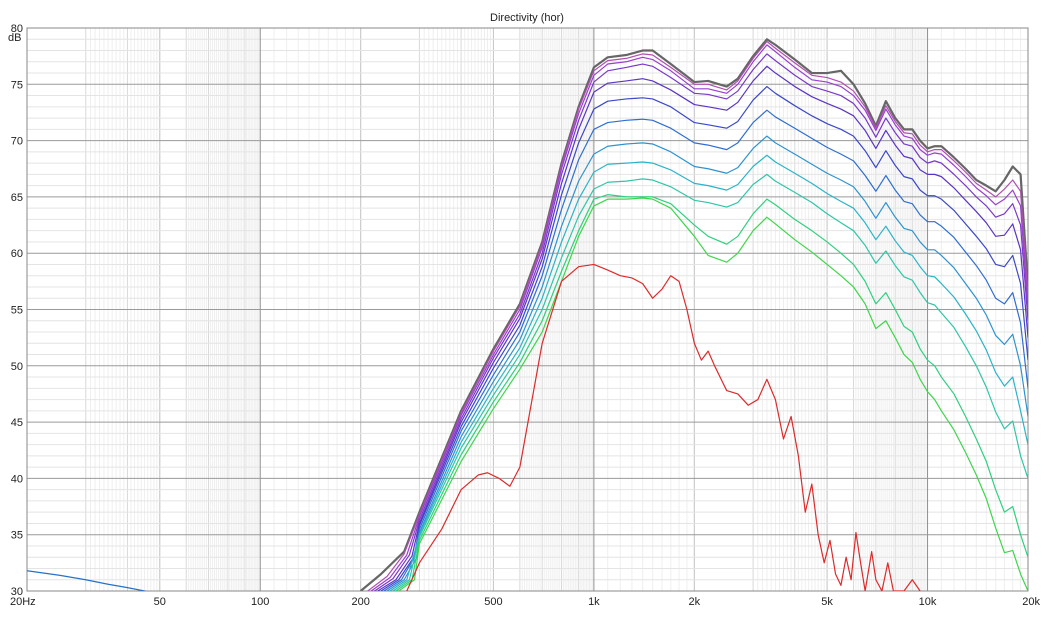  Describe the element at coordinates (23, 602) in the screenshot. I see `x-tick-label: 20Hz` at that location.